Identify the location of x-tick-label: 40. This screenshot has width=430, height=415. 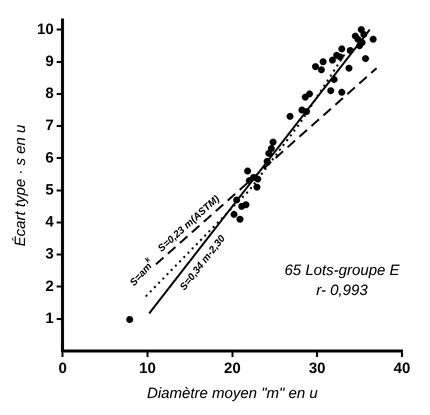
(402, 369).